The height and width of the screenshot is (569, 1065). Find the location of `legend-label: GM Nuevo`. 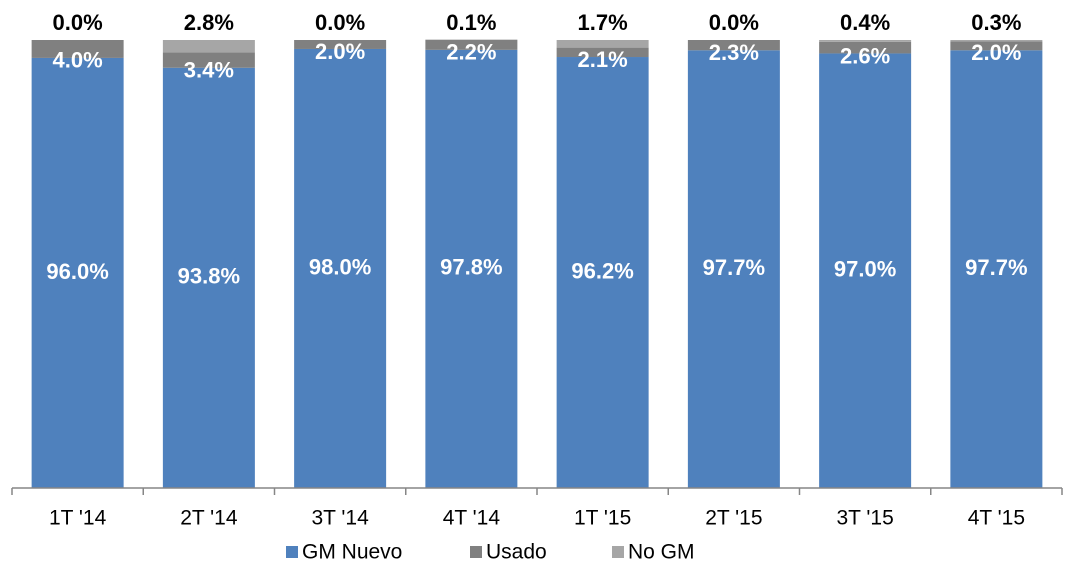

legend-label: GM Nuevo is located at coordinates (352, 552).